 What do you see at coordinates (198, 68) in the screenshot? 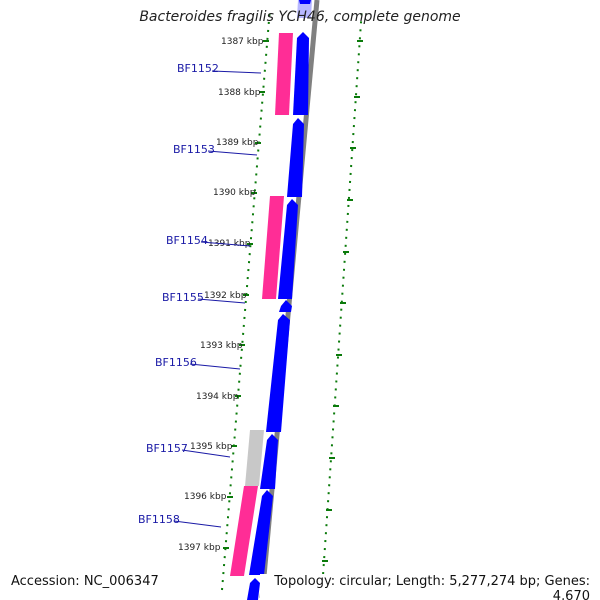
I see `gene-label-bf1152: BF1152` at bounding box center [198, 68].